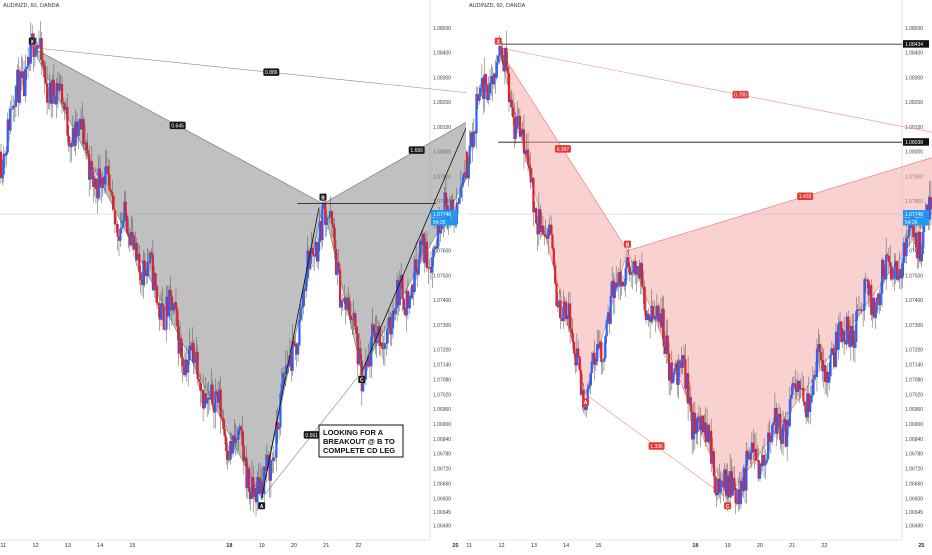 The height and width of the screenshot is (555, 932). What do you see at coordinates (442, 54) in the screenshot?
I see `y-tick-label: 1.08400` at bounding box center [442, 54].